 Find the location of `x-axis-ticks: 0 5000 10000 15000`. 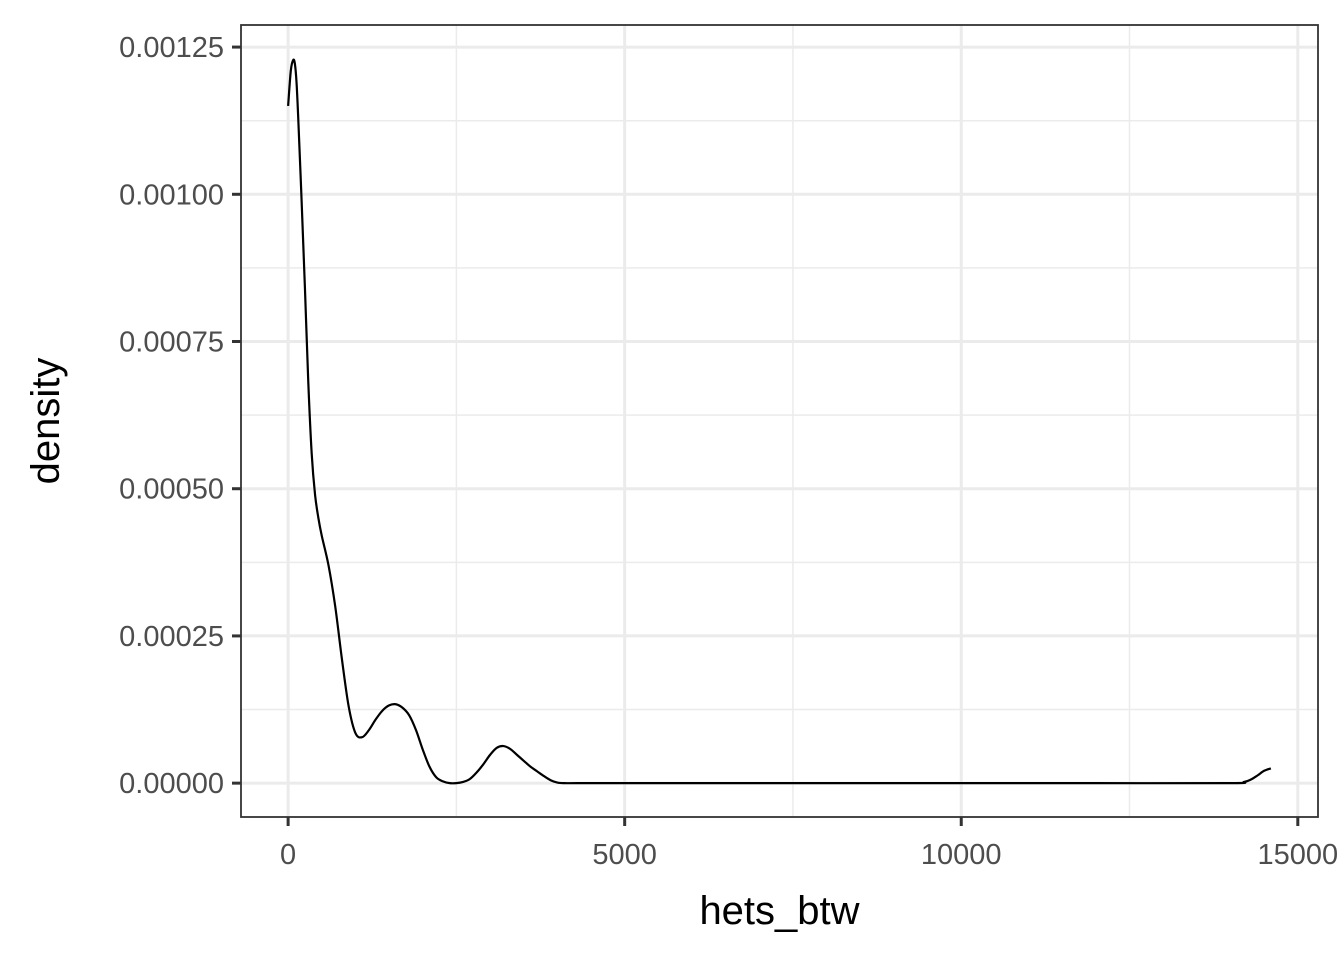

x-axis-ticks: 0 5000 10000 15000 is located at coordinates (809, 844).